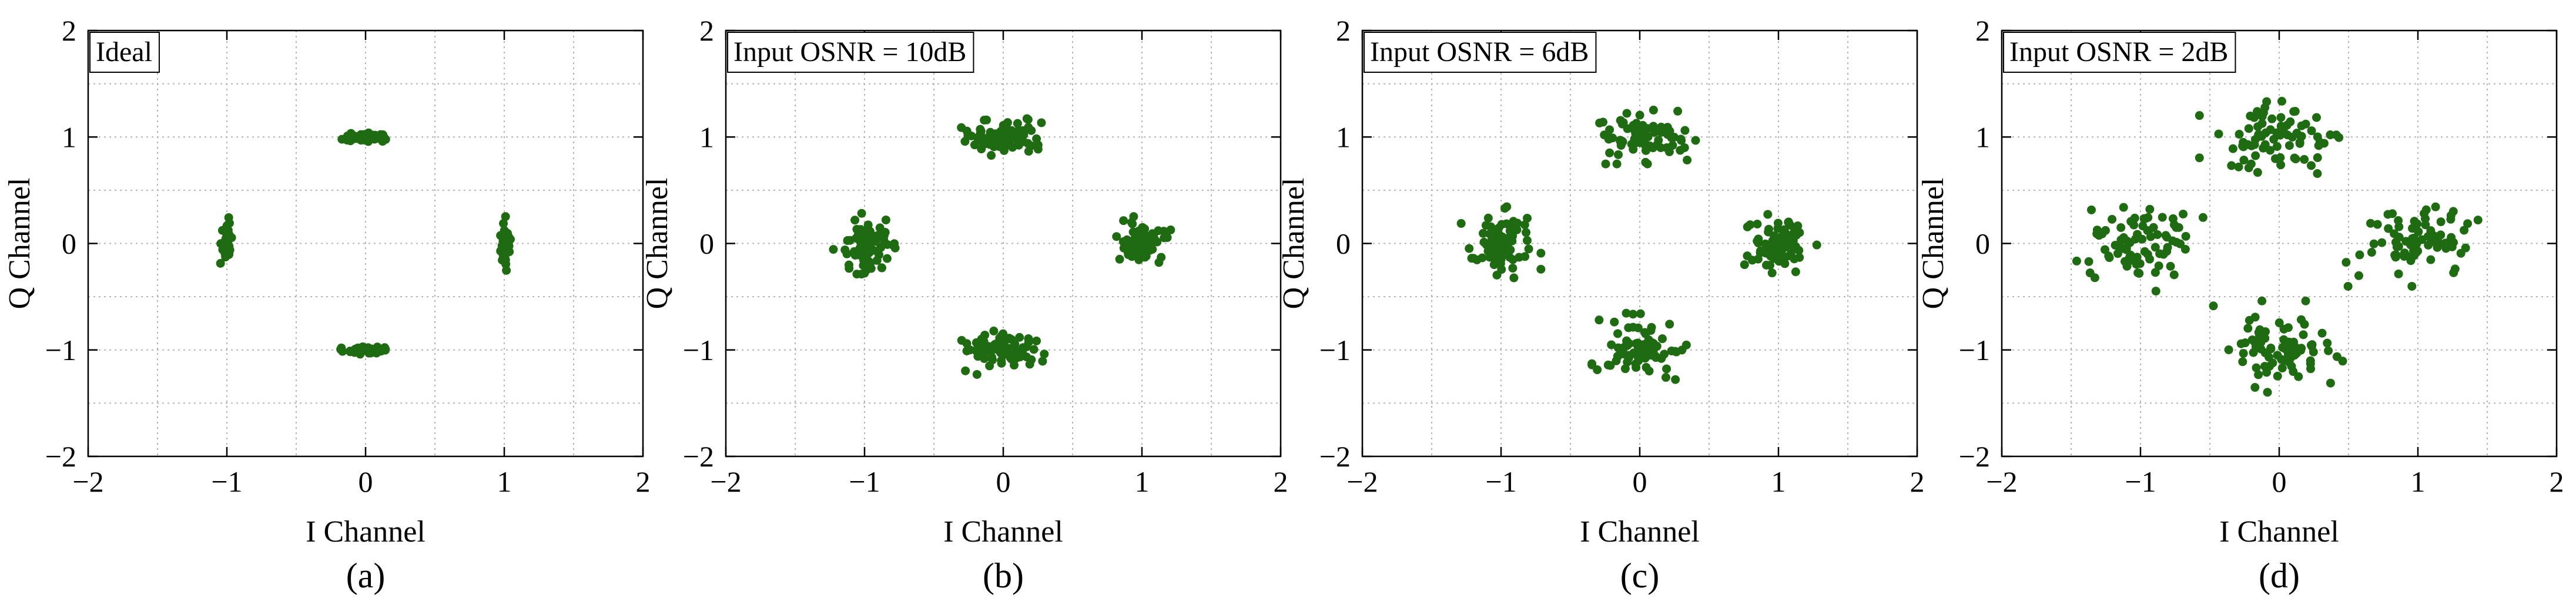 This screenshot has width=2576, height=605. I want to click on legend-box: Ideal, so click(124, 52).